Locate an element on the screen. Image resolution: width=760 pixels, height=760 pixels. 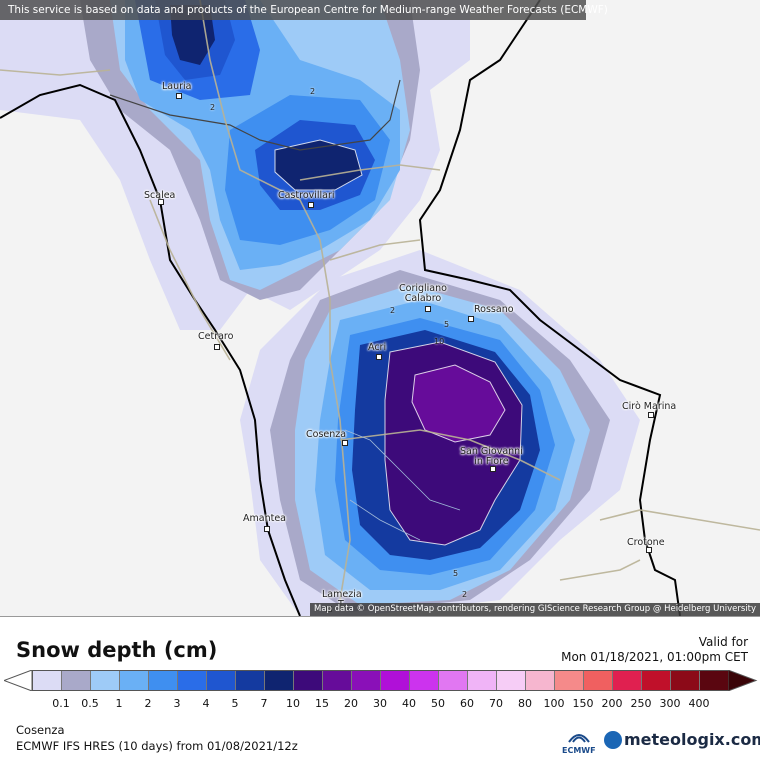
legend-tick-label: 60 is located at coordinates (467, 703).